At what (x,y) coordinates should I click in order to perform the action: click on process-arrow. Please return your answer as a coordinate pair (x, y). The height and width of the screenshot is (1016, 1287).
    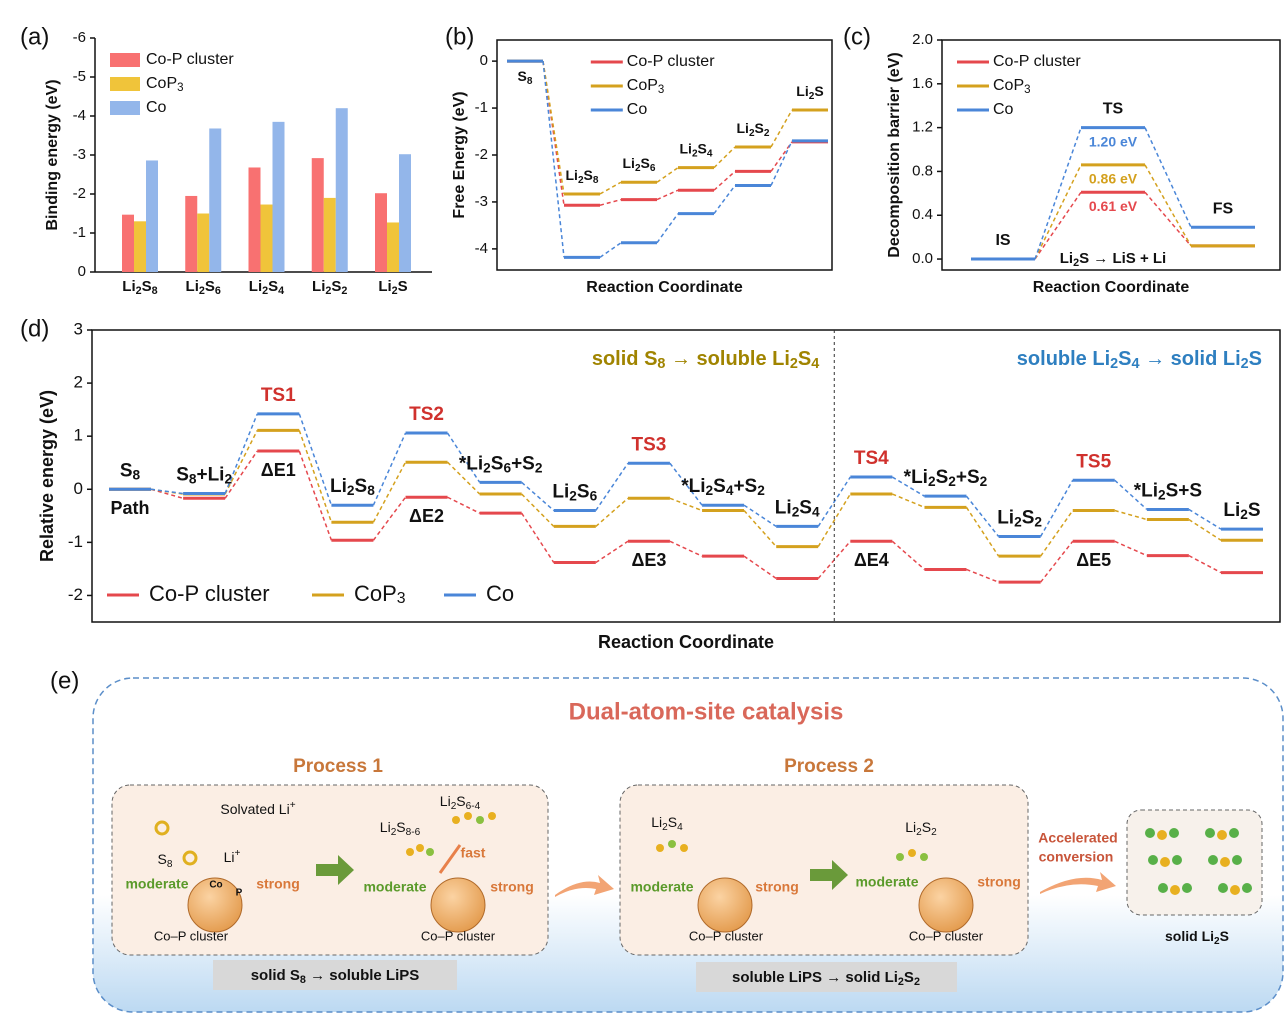
    Looking at the image, I should click on (1078, 883).